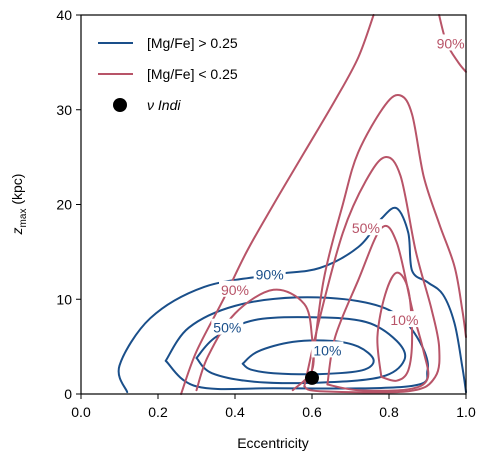 The image size is (482, 458). I want to click on y-tick-label: 30, so click(64, 110).